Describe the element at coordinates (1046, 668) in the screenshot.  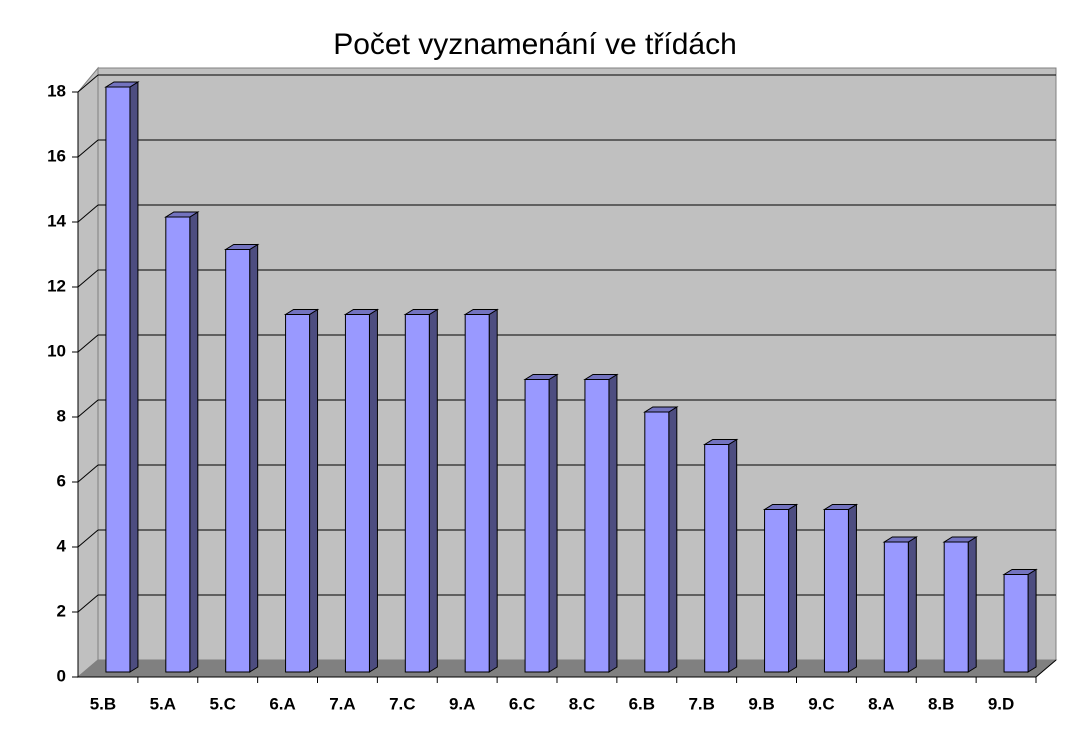
I see `x-axis-depth` at that location.